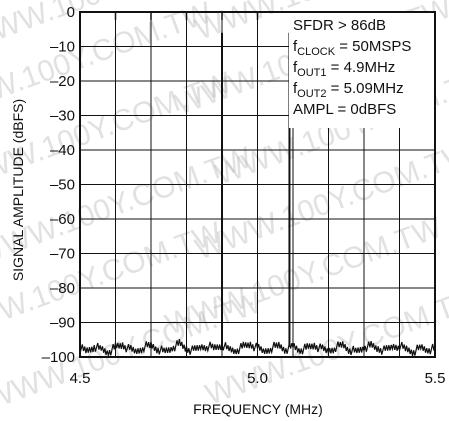  Describe the element at coordinates (62, 185) in the screenshot. I see `y-tick-label: –50` at that location.